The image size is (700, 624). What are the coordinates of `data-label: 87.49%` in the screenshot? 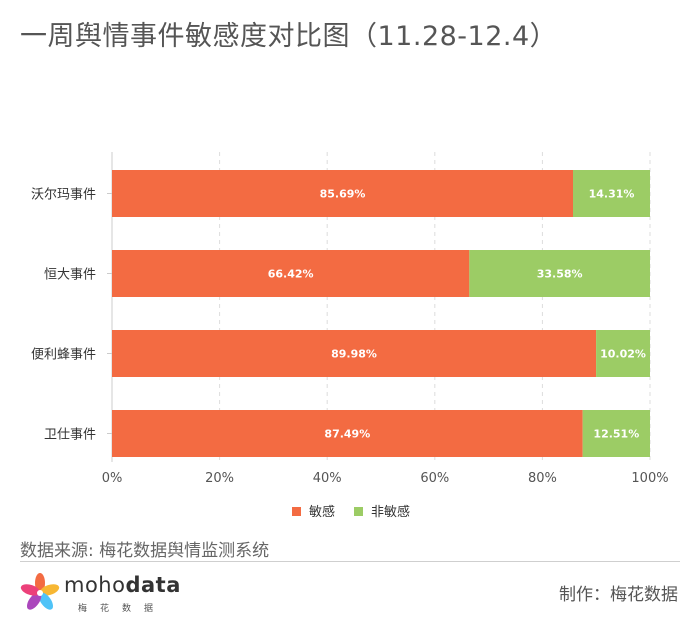 It's located at (347, 434).